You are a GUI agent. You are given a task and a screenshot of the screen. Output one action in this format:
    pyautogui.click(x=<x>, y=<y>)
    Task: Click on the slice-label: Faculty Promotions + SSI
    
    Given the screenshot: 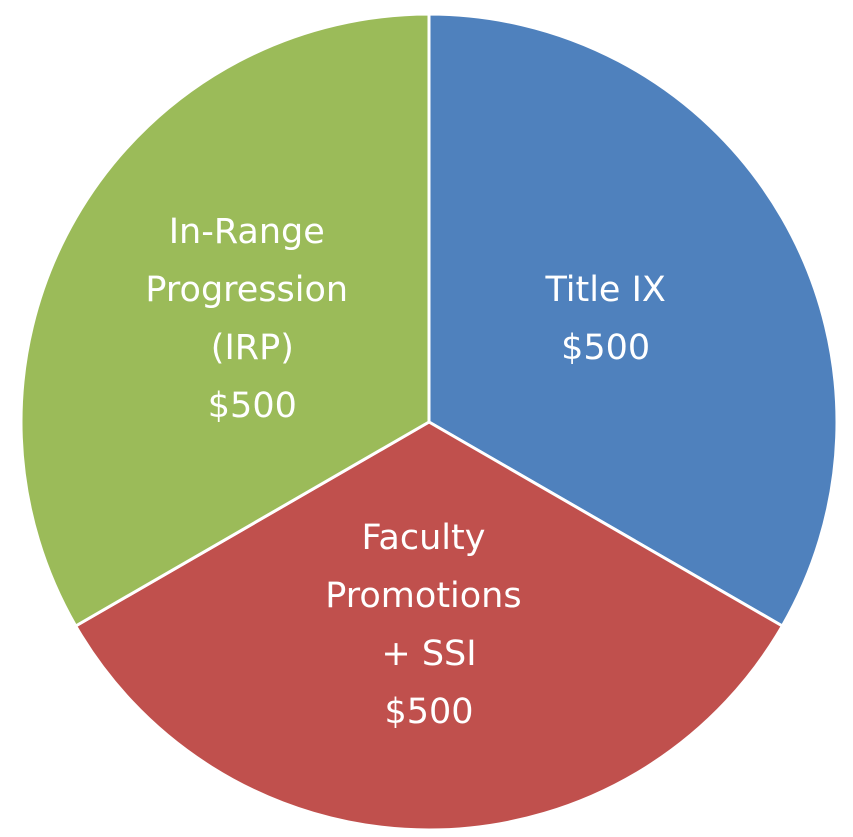 What is the action you would take?
    pyautogui.click(x=428, y=596)
    